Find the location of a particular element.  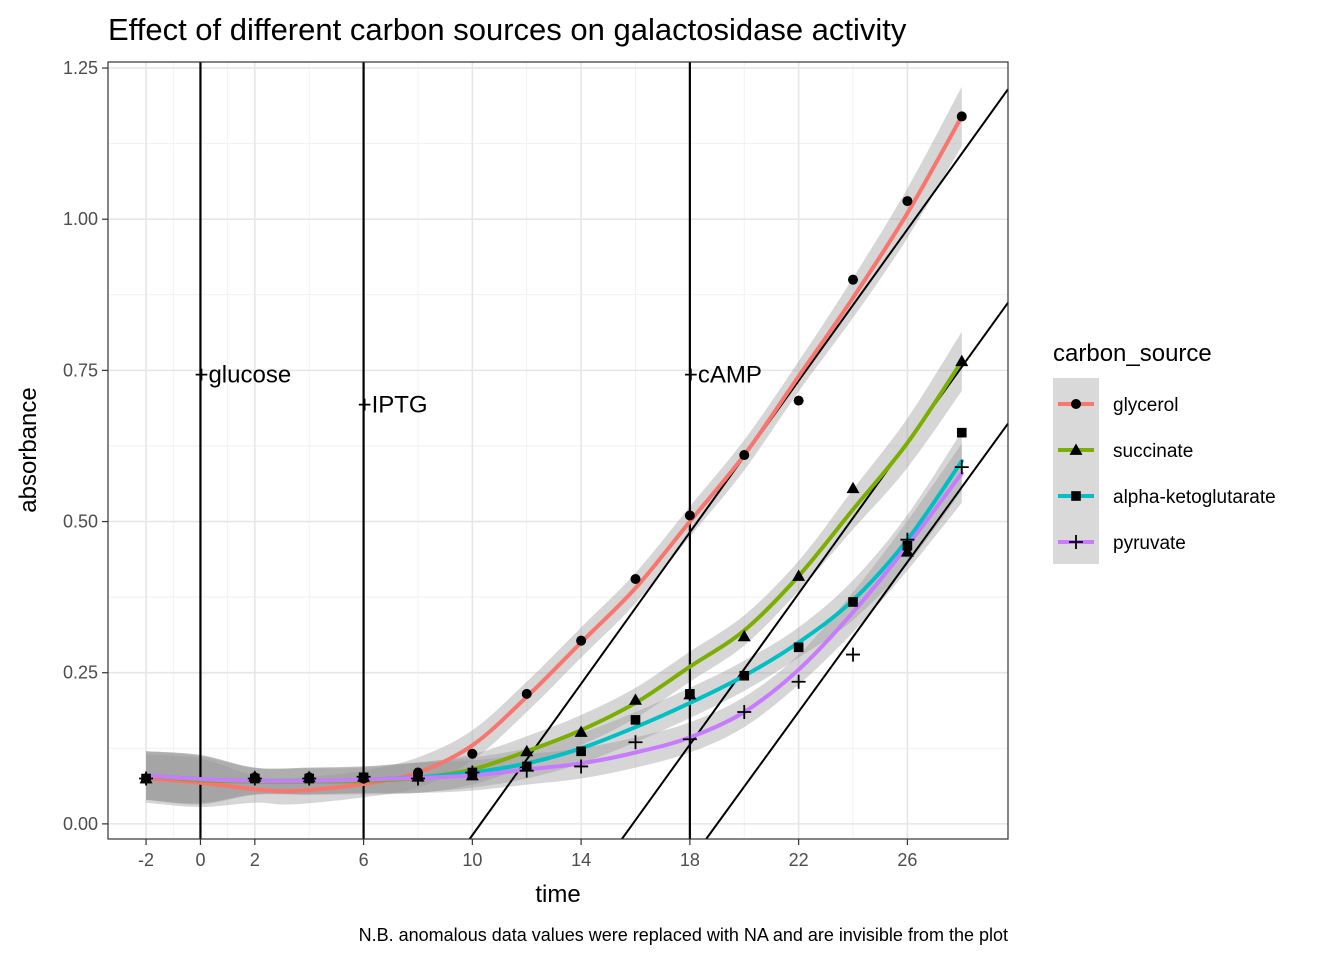

x-tick-label: 6 is located at coordinates (364, 860).